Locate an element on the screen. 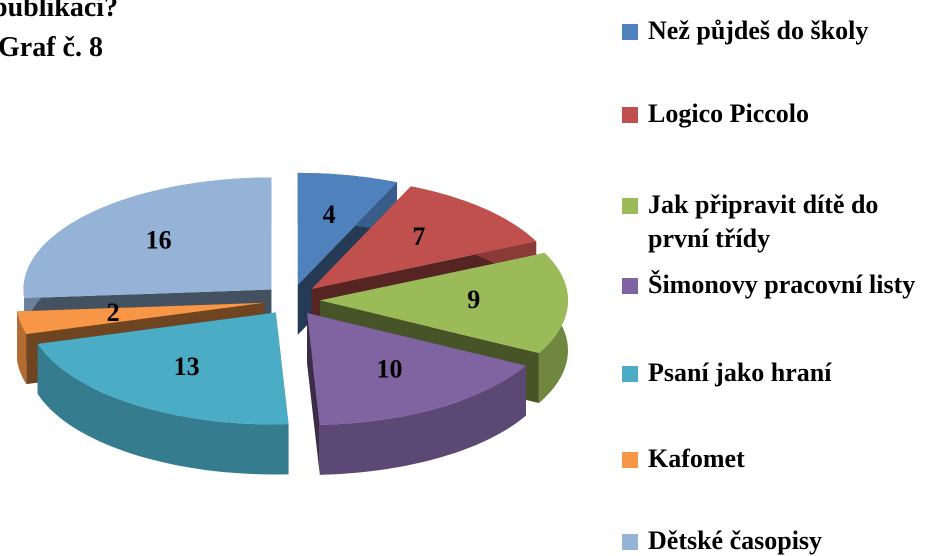 The width and height of the screenshot is (932, 556). legend-item: Jak připravit dítě do první třídy is located at coordinates (777, 222).